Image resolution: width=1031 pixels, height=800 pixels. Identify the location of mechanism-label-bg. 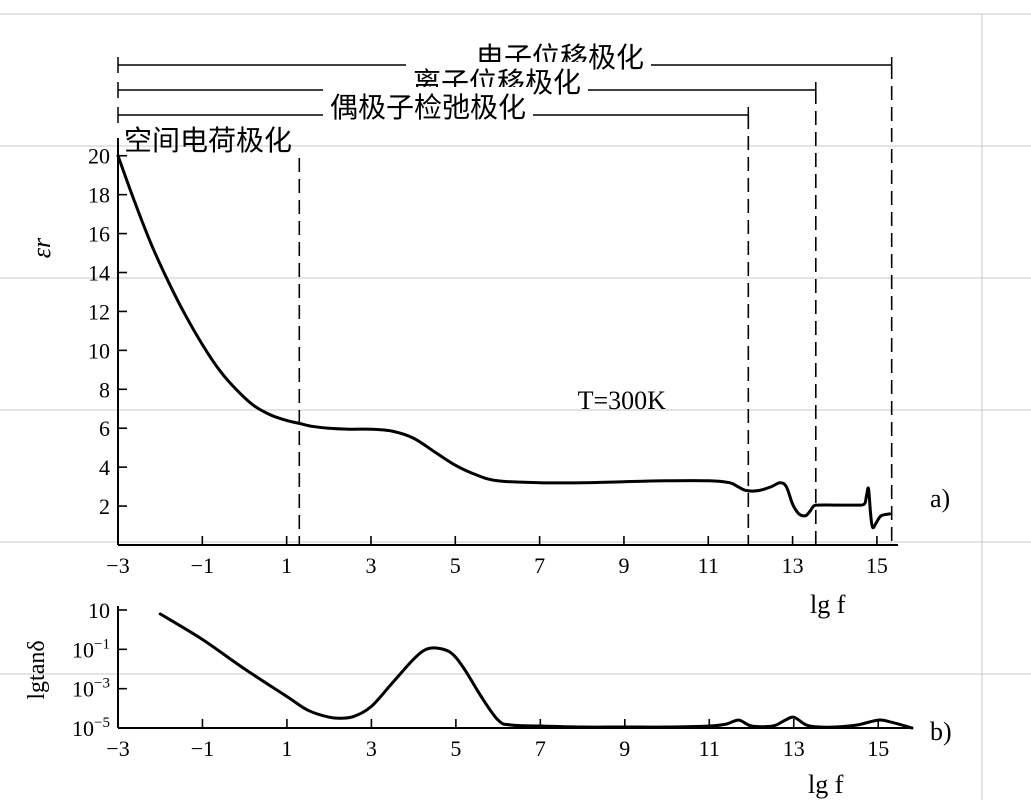
(428, 104).